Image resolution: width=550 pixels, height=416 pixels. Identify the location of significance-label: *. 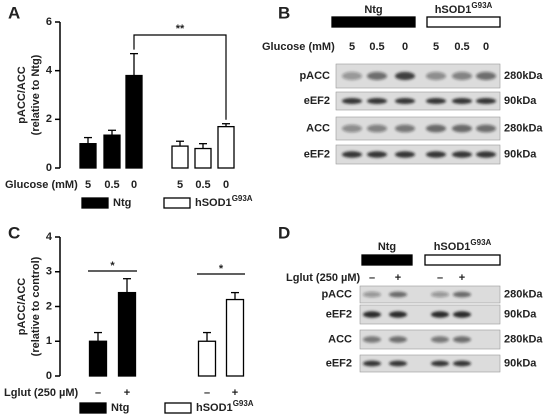
(112, 266).